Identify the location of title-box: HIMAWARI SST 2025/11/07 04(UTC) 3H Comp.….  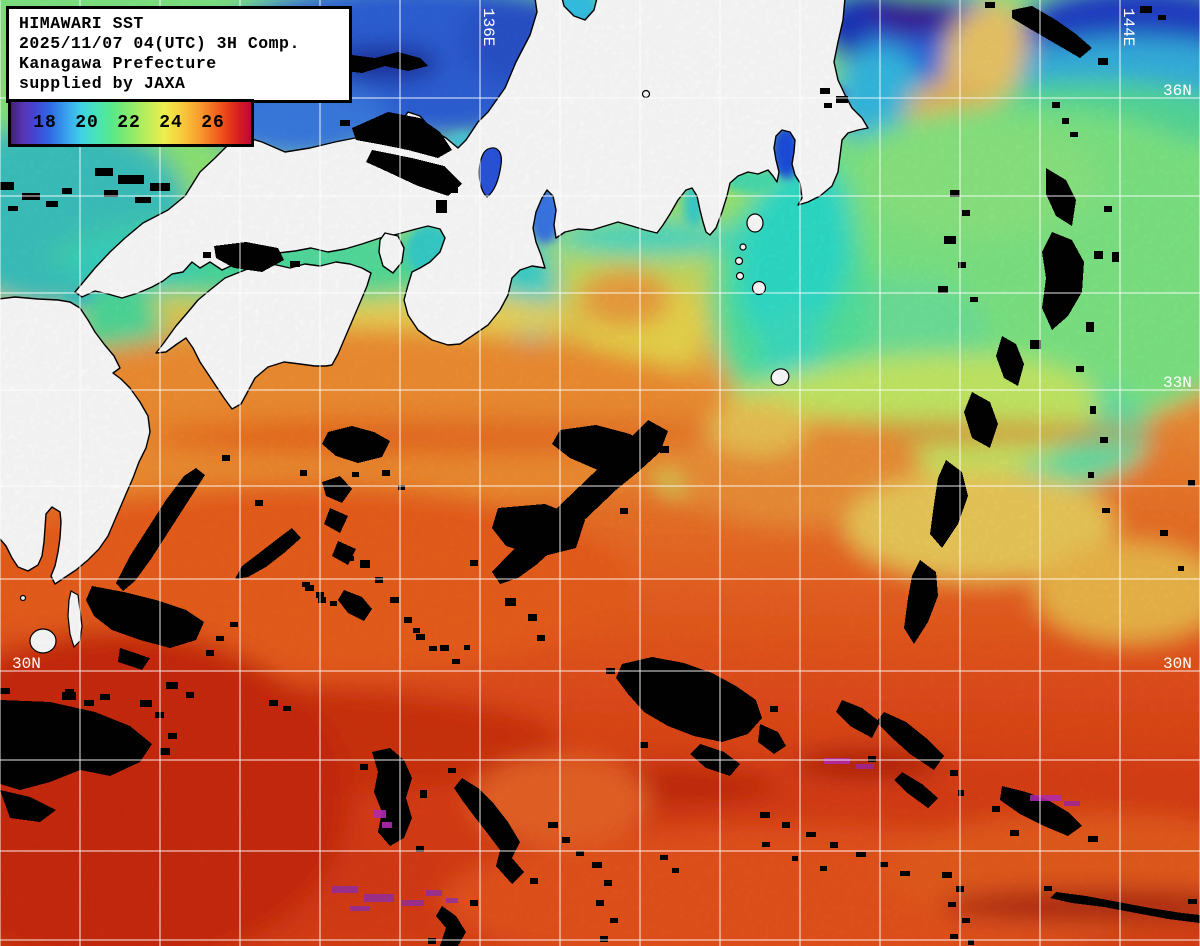
(179, 54).